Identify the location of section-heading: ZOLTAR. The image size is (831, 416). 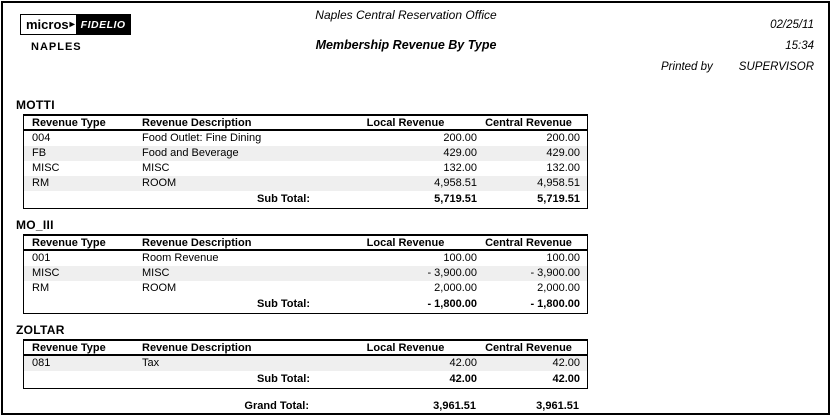
(40, 330).